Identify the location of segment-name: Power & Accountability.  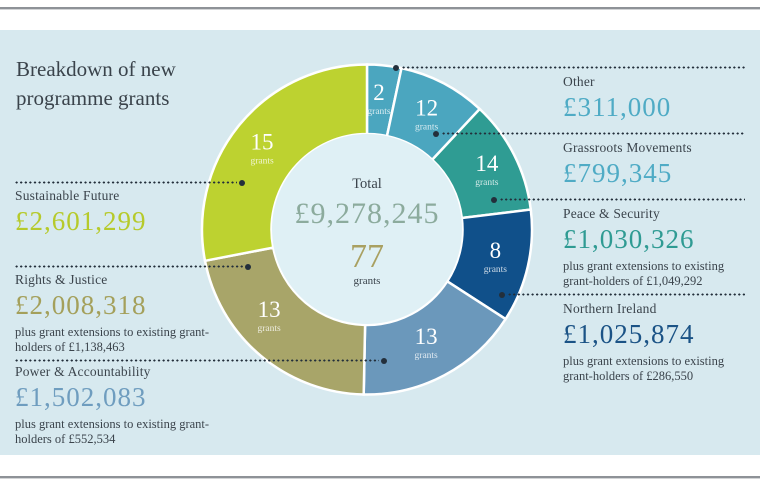
(83, 371).